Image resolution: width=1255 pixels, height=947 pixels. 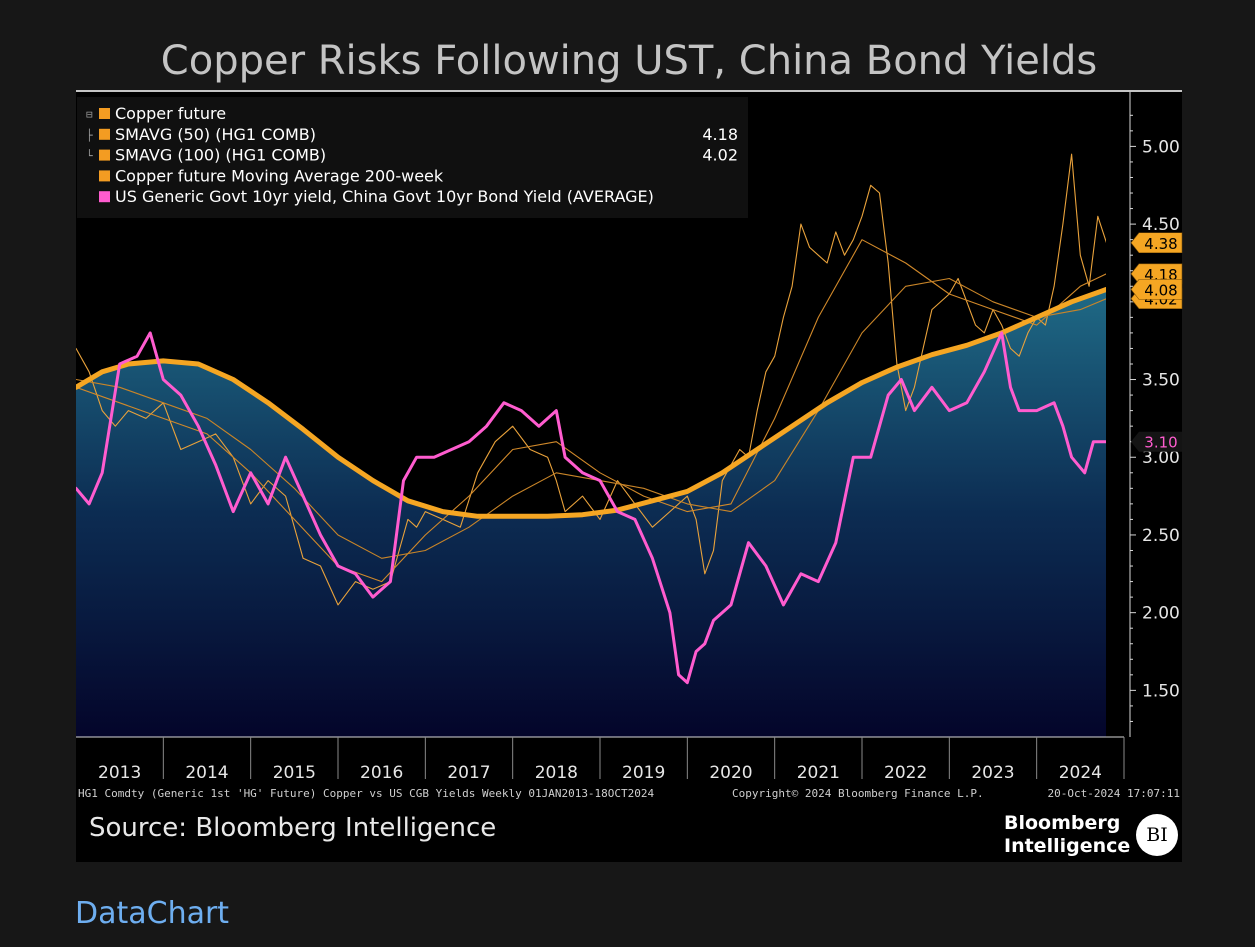 I want to click on legend-tree-bracket: └, so click(x=89, y=156).